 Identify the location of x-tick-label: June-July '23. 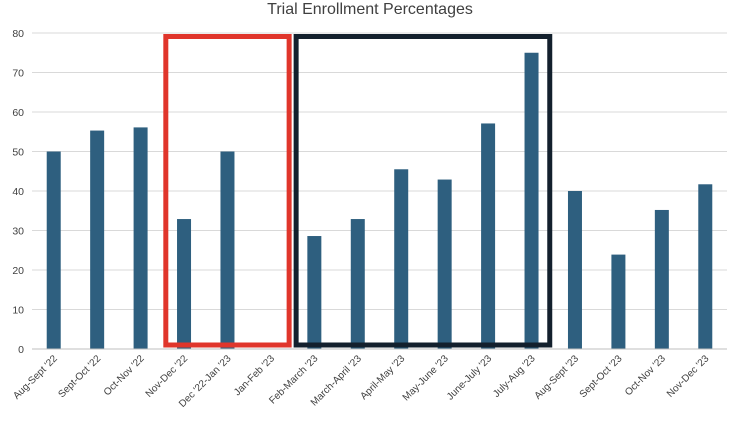
(470, 378).